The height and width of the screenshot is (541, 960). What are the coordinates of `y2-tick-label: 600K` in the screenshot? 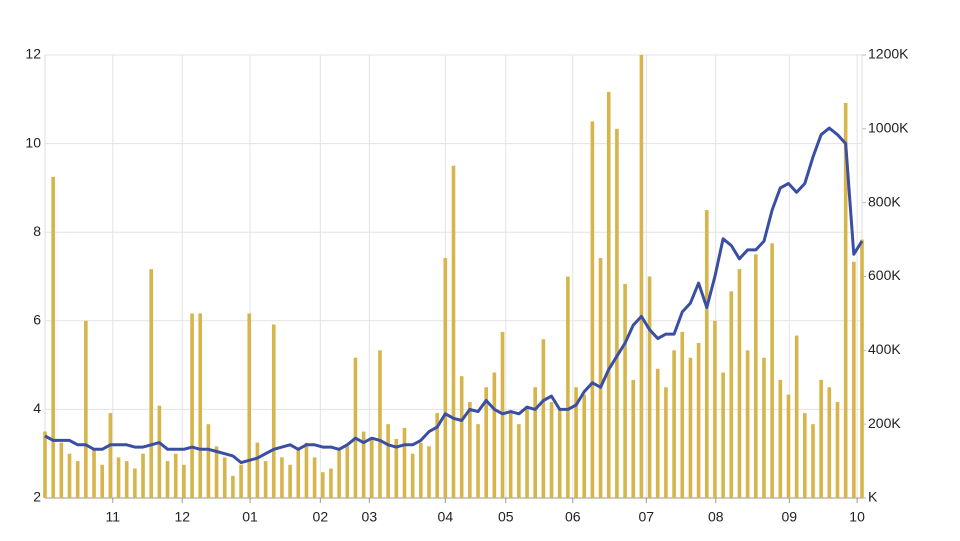 It's located at (884, 275).